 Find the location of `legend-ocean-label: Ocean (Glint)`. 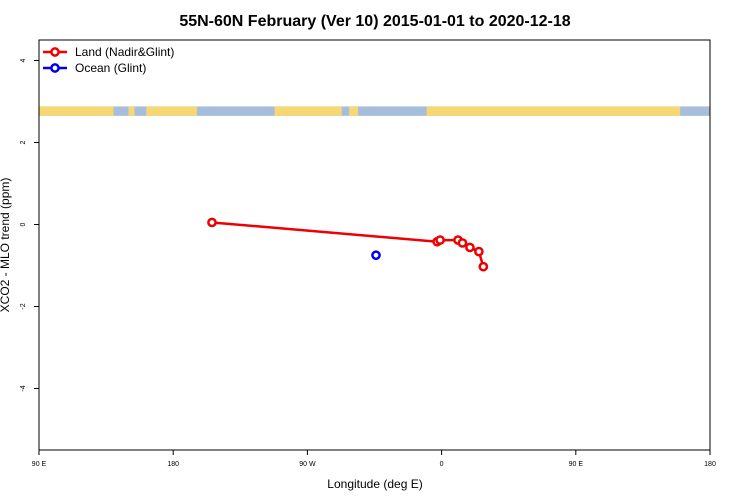

legend-ocean-label: Ocean (Glint) is located at coordinates (110, 68).